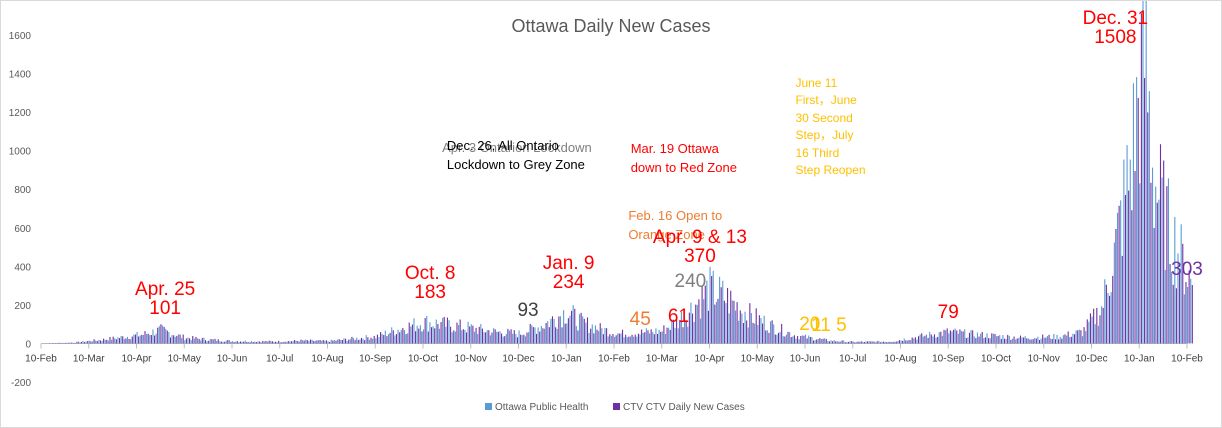 The height and width of the screenshot is (428, 1222). I want to click on annotation-label: Jan. 9 234, so click(568, 273).